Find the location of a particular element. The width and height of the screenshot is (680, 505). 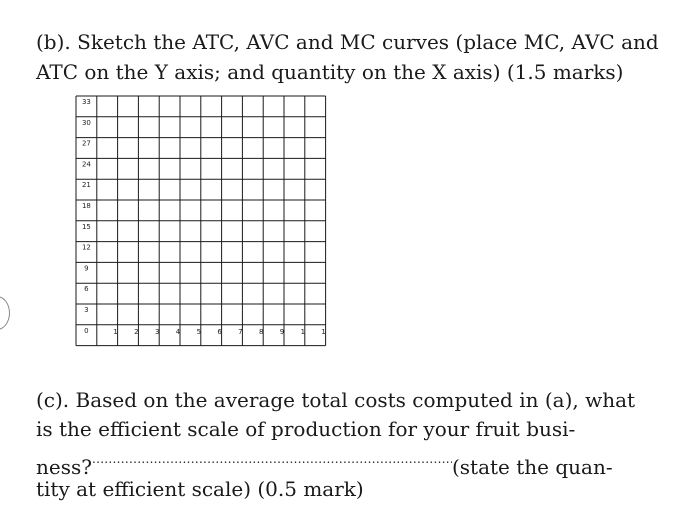

question-c-line-3-suffix: (state the quan- is located at coordinates (532, 467).